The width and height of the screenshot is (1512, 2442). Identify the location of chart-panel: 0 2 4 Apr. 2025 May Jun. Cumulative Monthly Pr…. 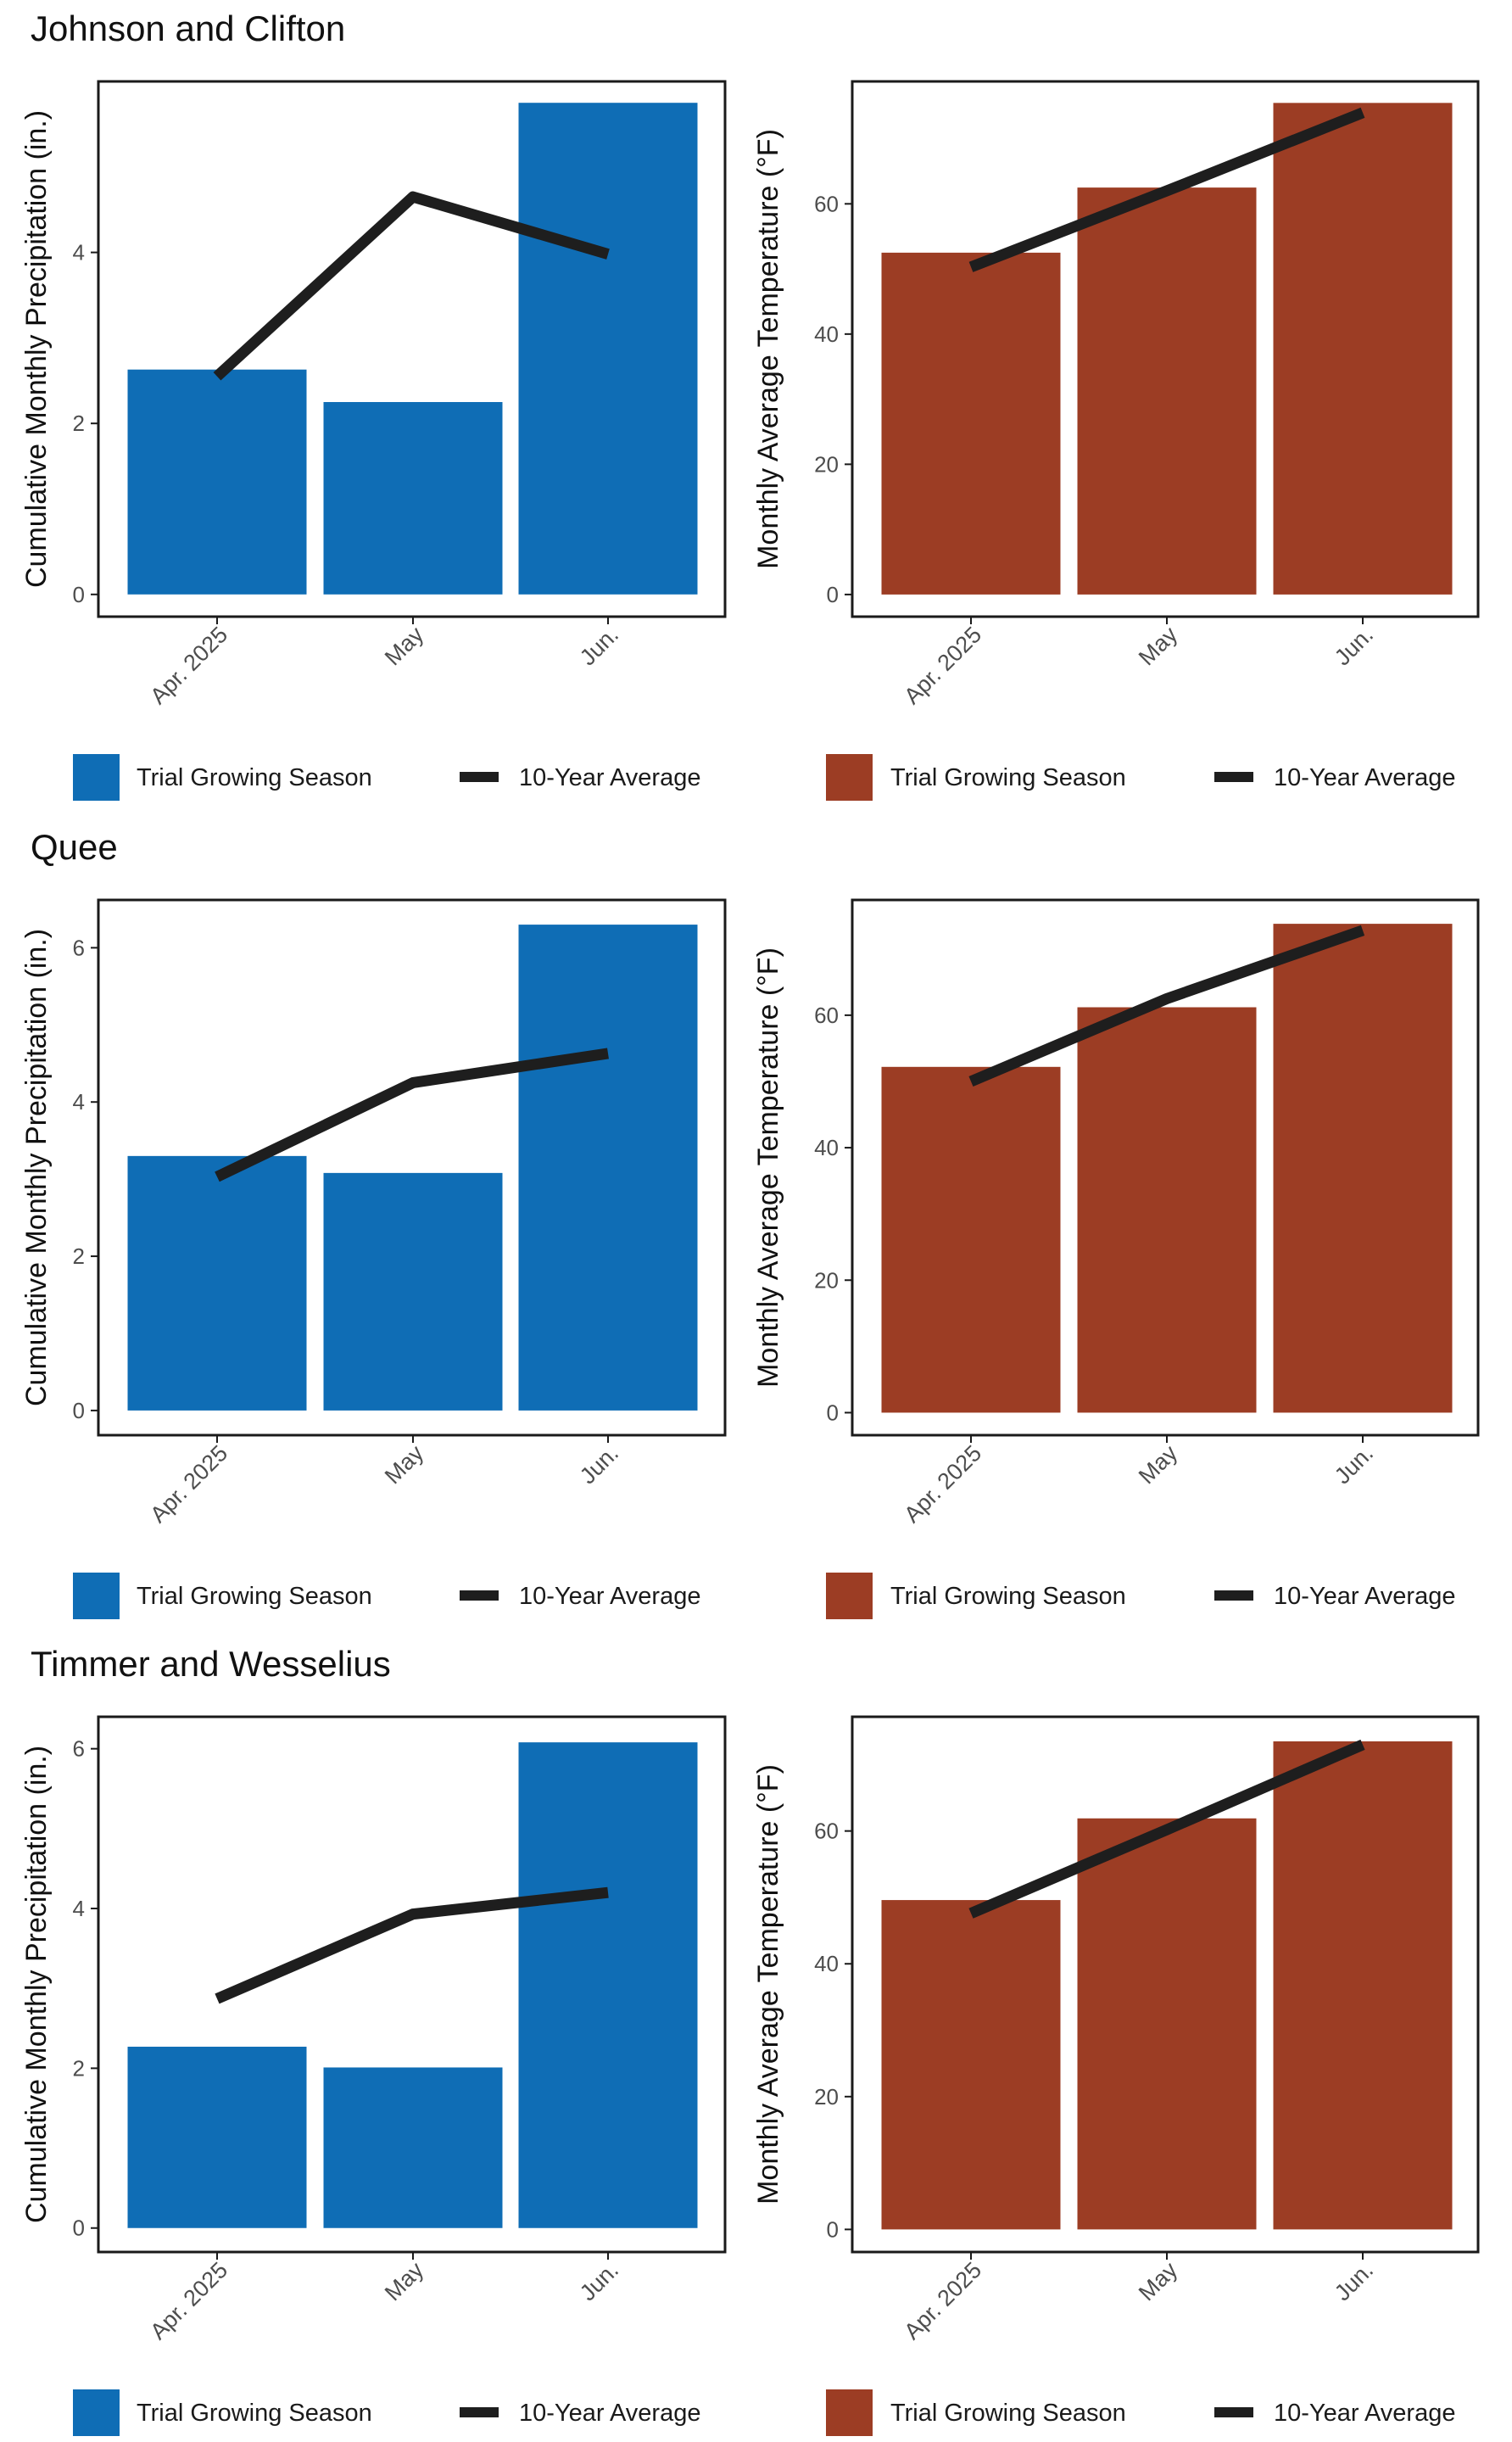
(373, 440).